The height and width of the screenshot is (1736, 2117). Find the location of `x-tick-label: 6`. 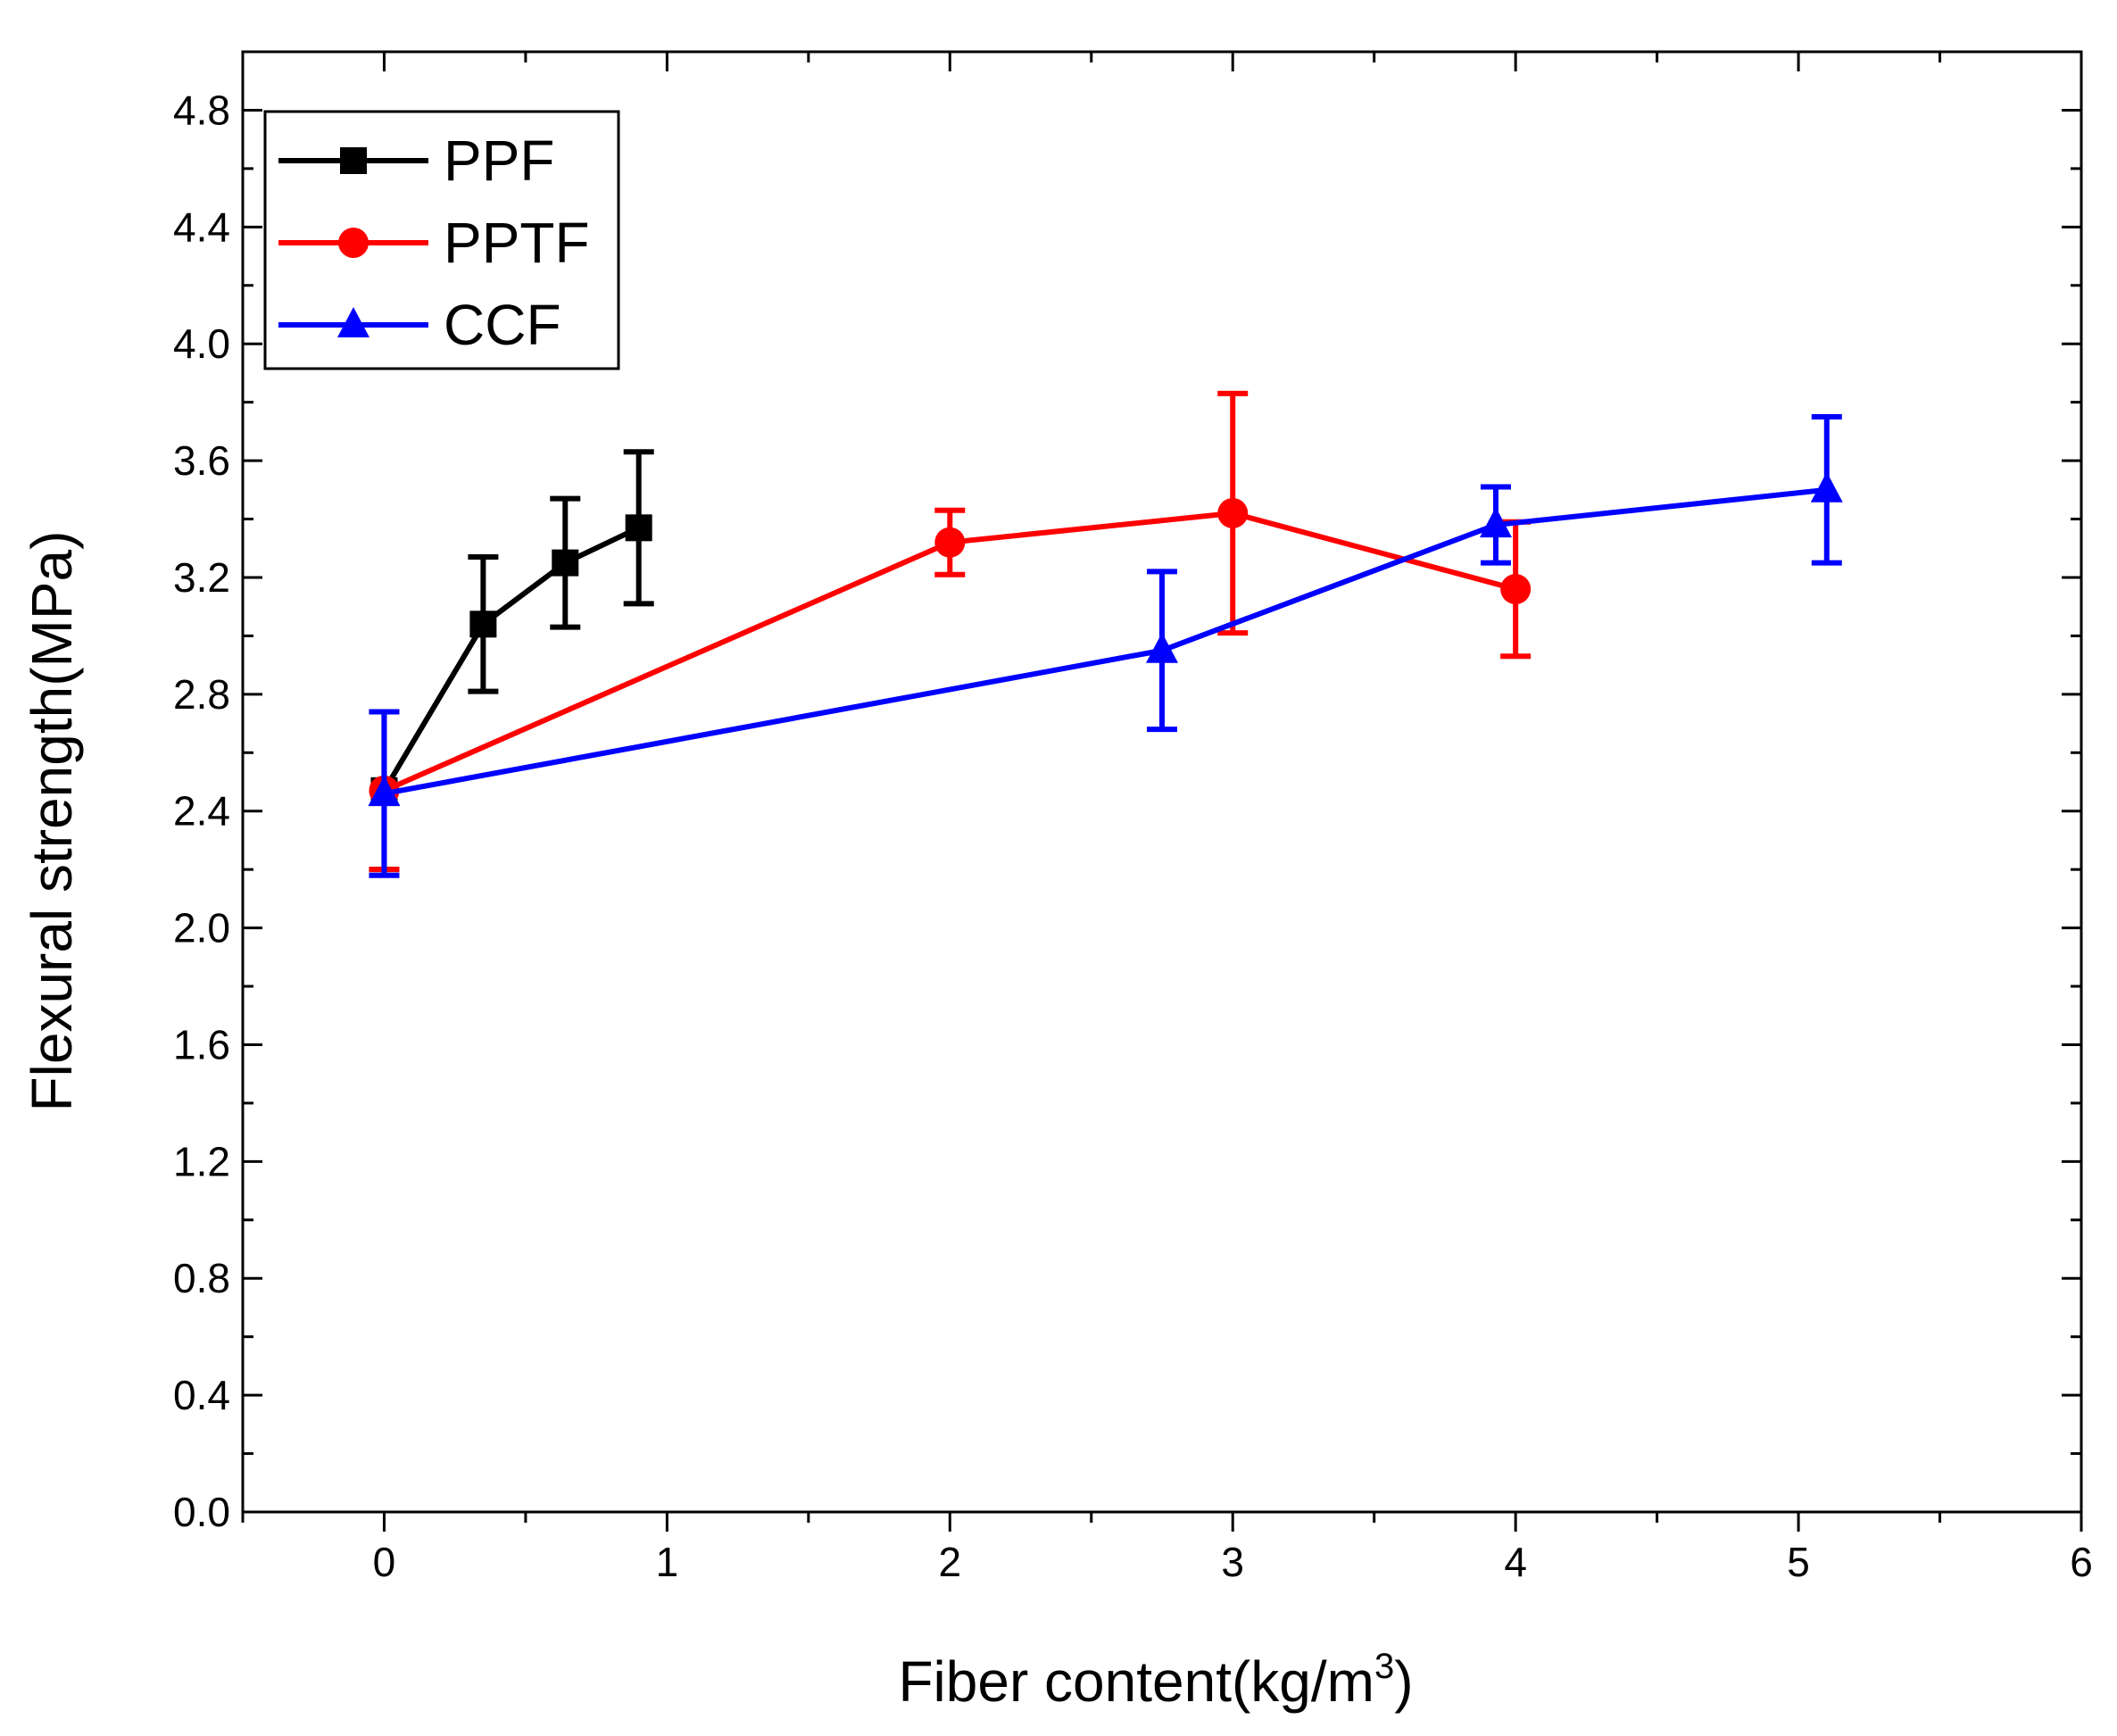

x-tick-label: 6 is located at coordinates (2081, 1562).